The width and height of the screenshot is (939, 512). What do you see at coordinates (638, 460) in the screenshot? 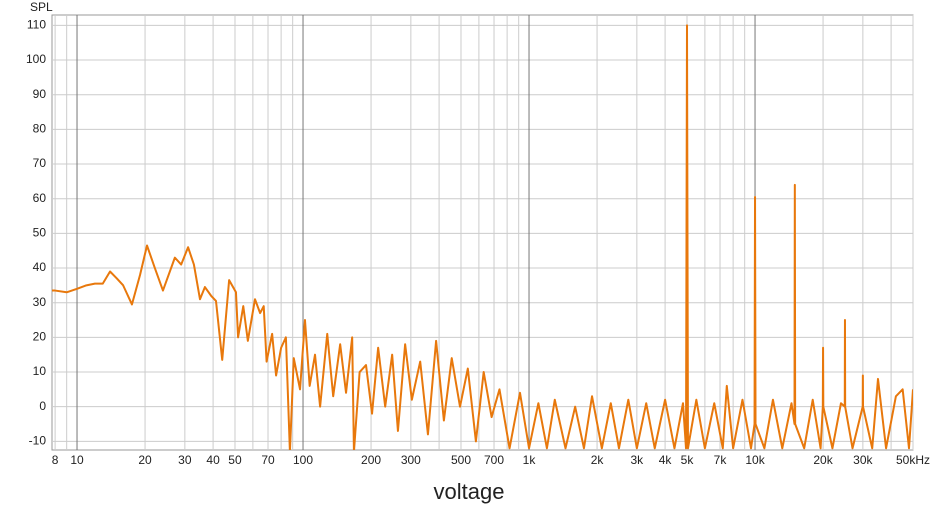
I see `x-tick-label: 3k` at bounding box center [638, 460].